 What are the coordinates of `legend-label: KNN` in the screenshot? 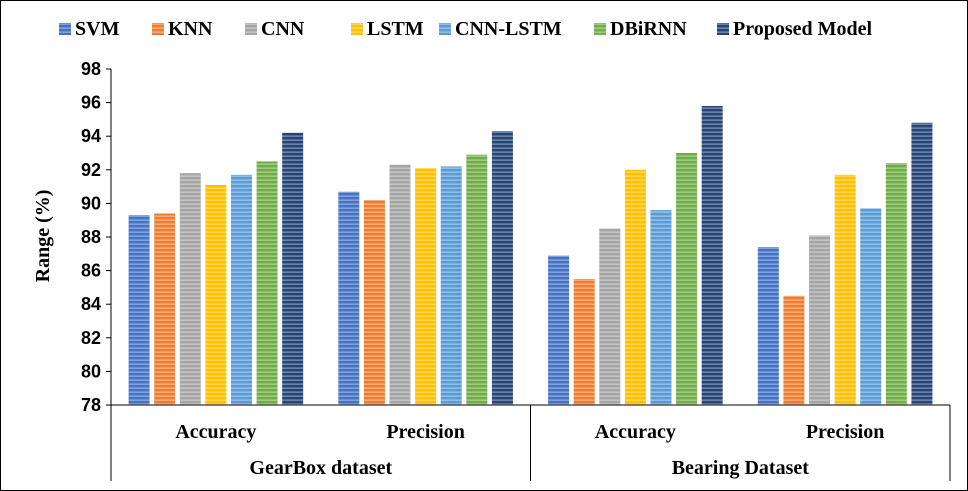 It's located at (190, 29).